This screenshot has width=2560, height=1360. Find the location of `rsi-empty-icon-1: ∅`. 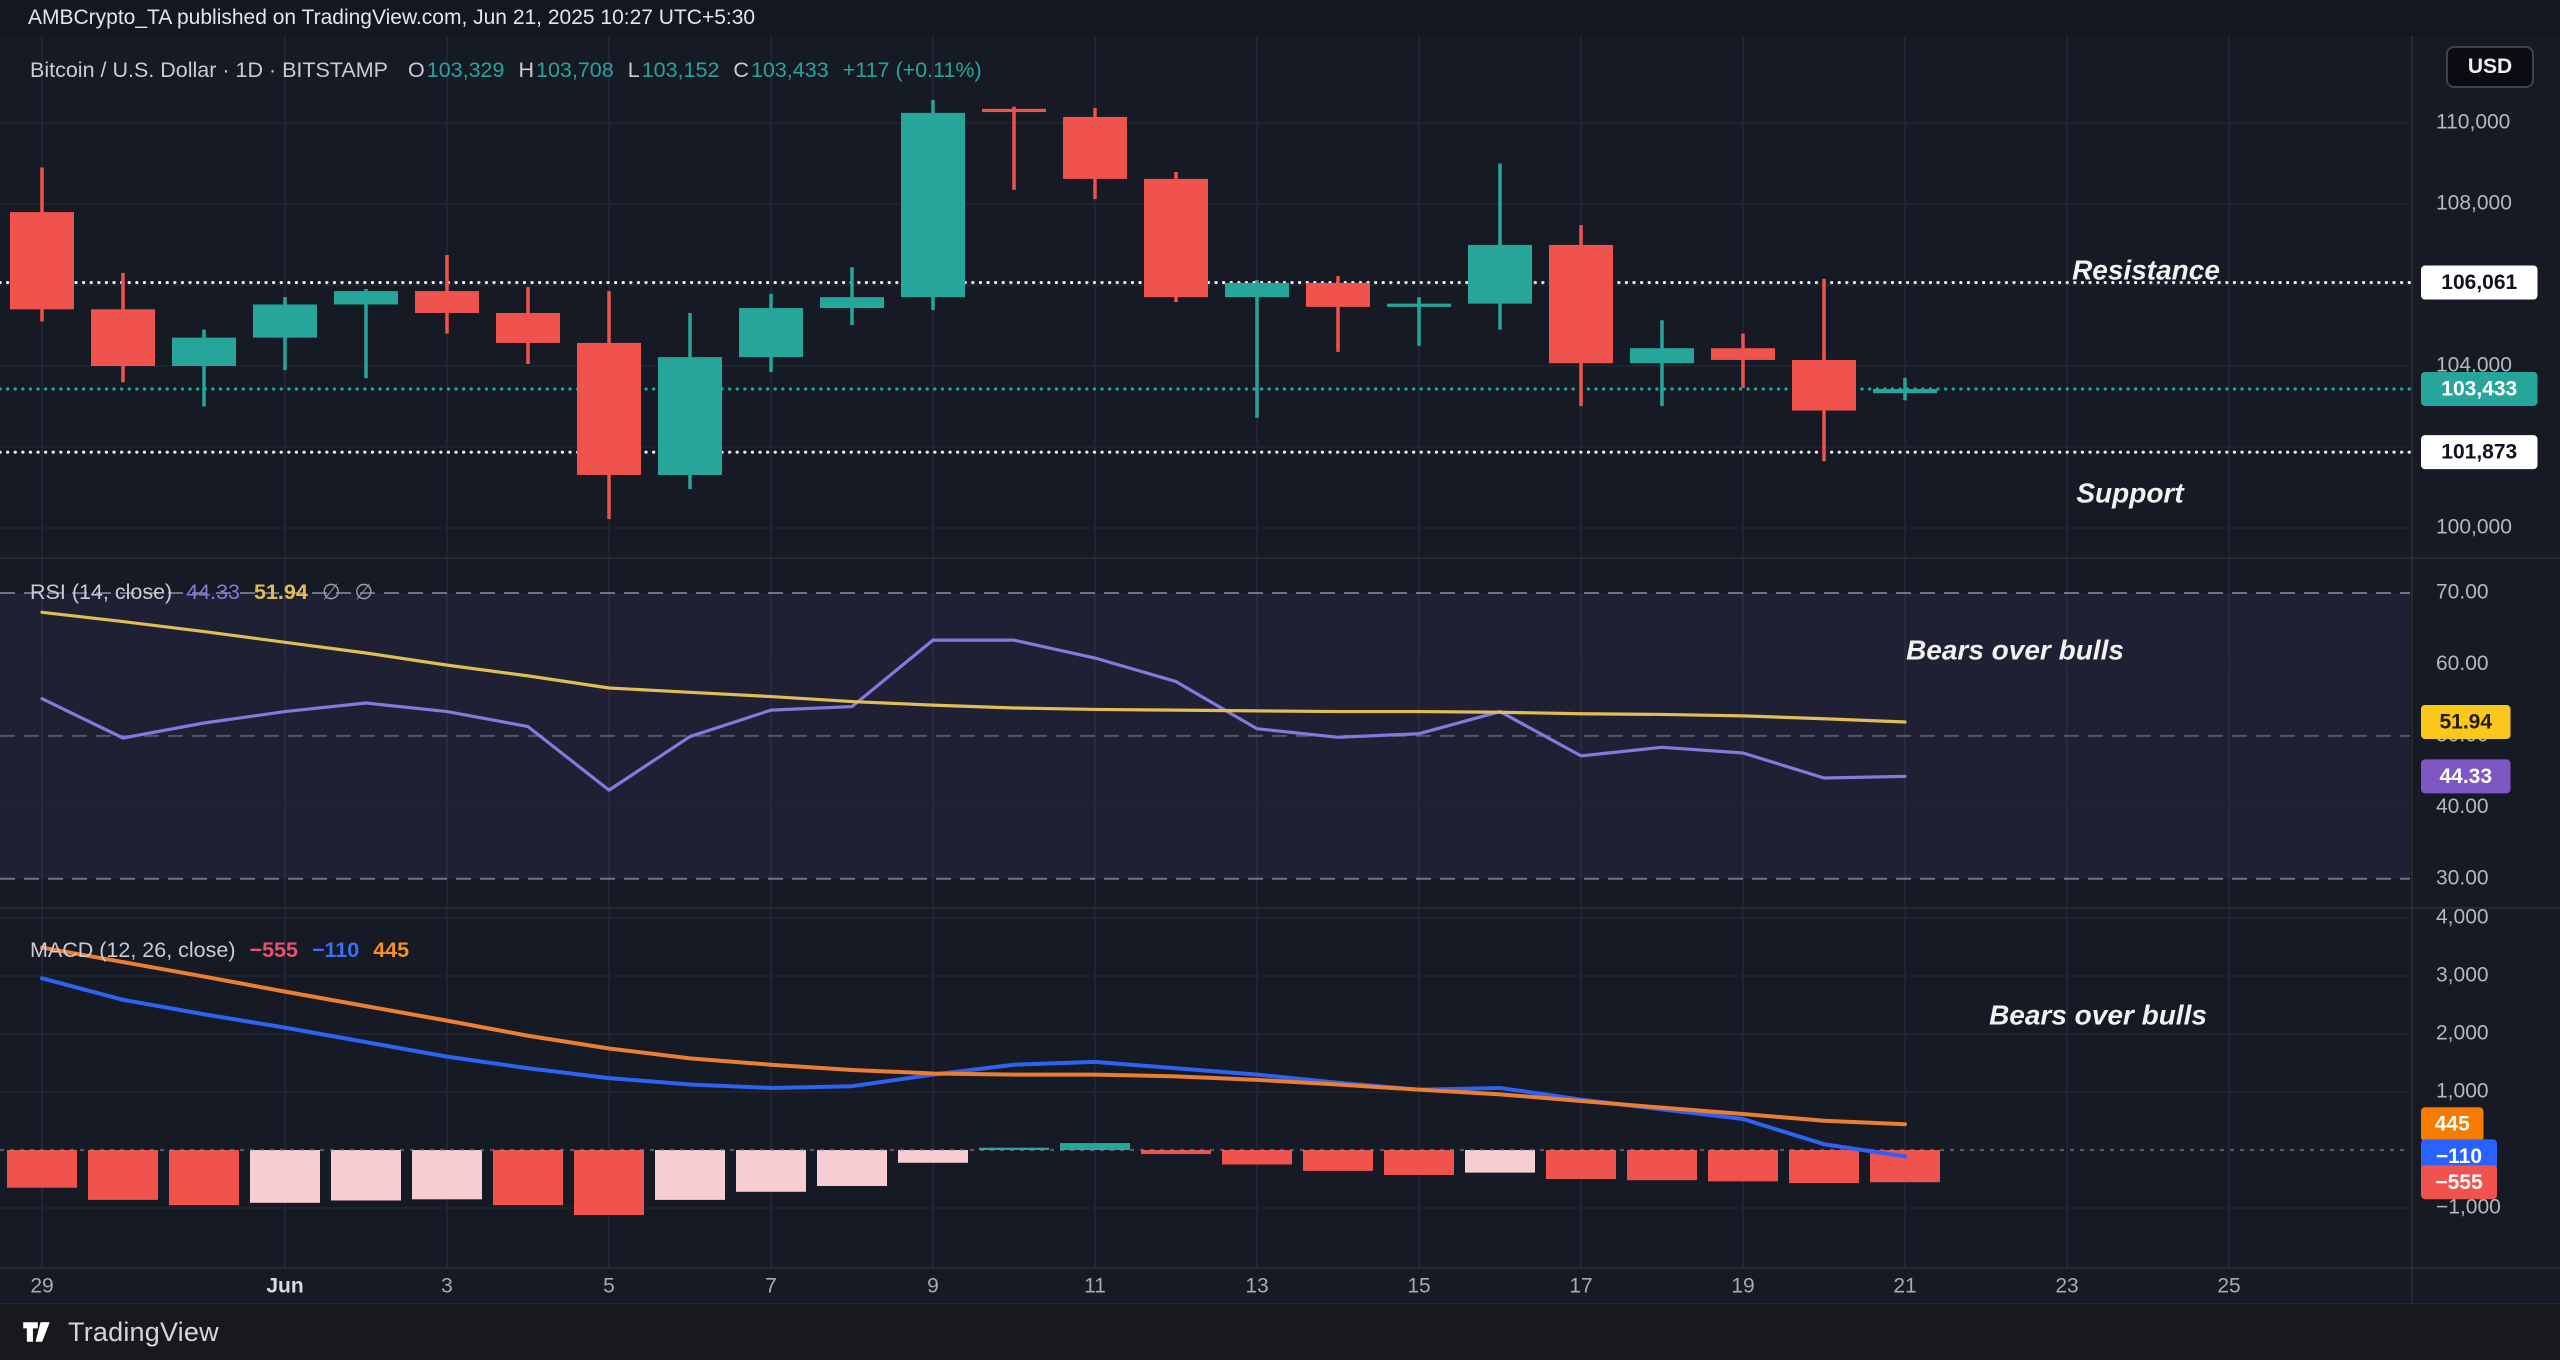

rsi-empty-icon-1: ∅ is located at coordinates (331, 592).